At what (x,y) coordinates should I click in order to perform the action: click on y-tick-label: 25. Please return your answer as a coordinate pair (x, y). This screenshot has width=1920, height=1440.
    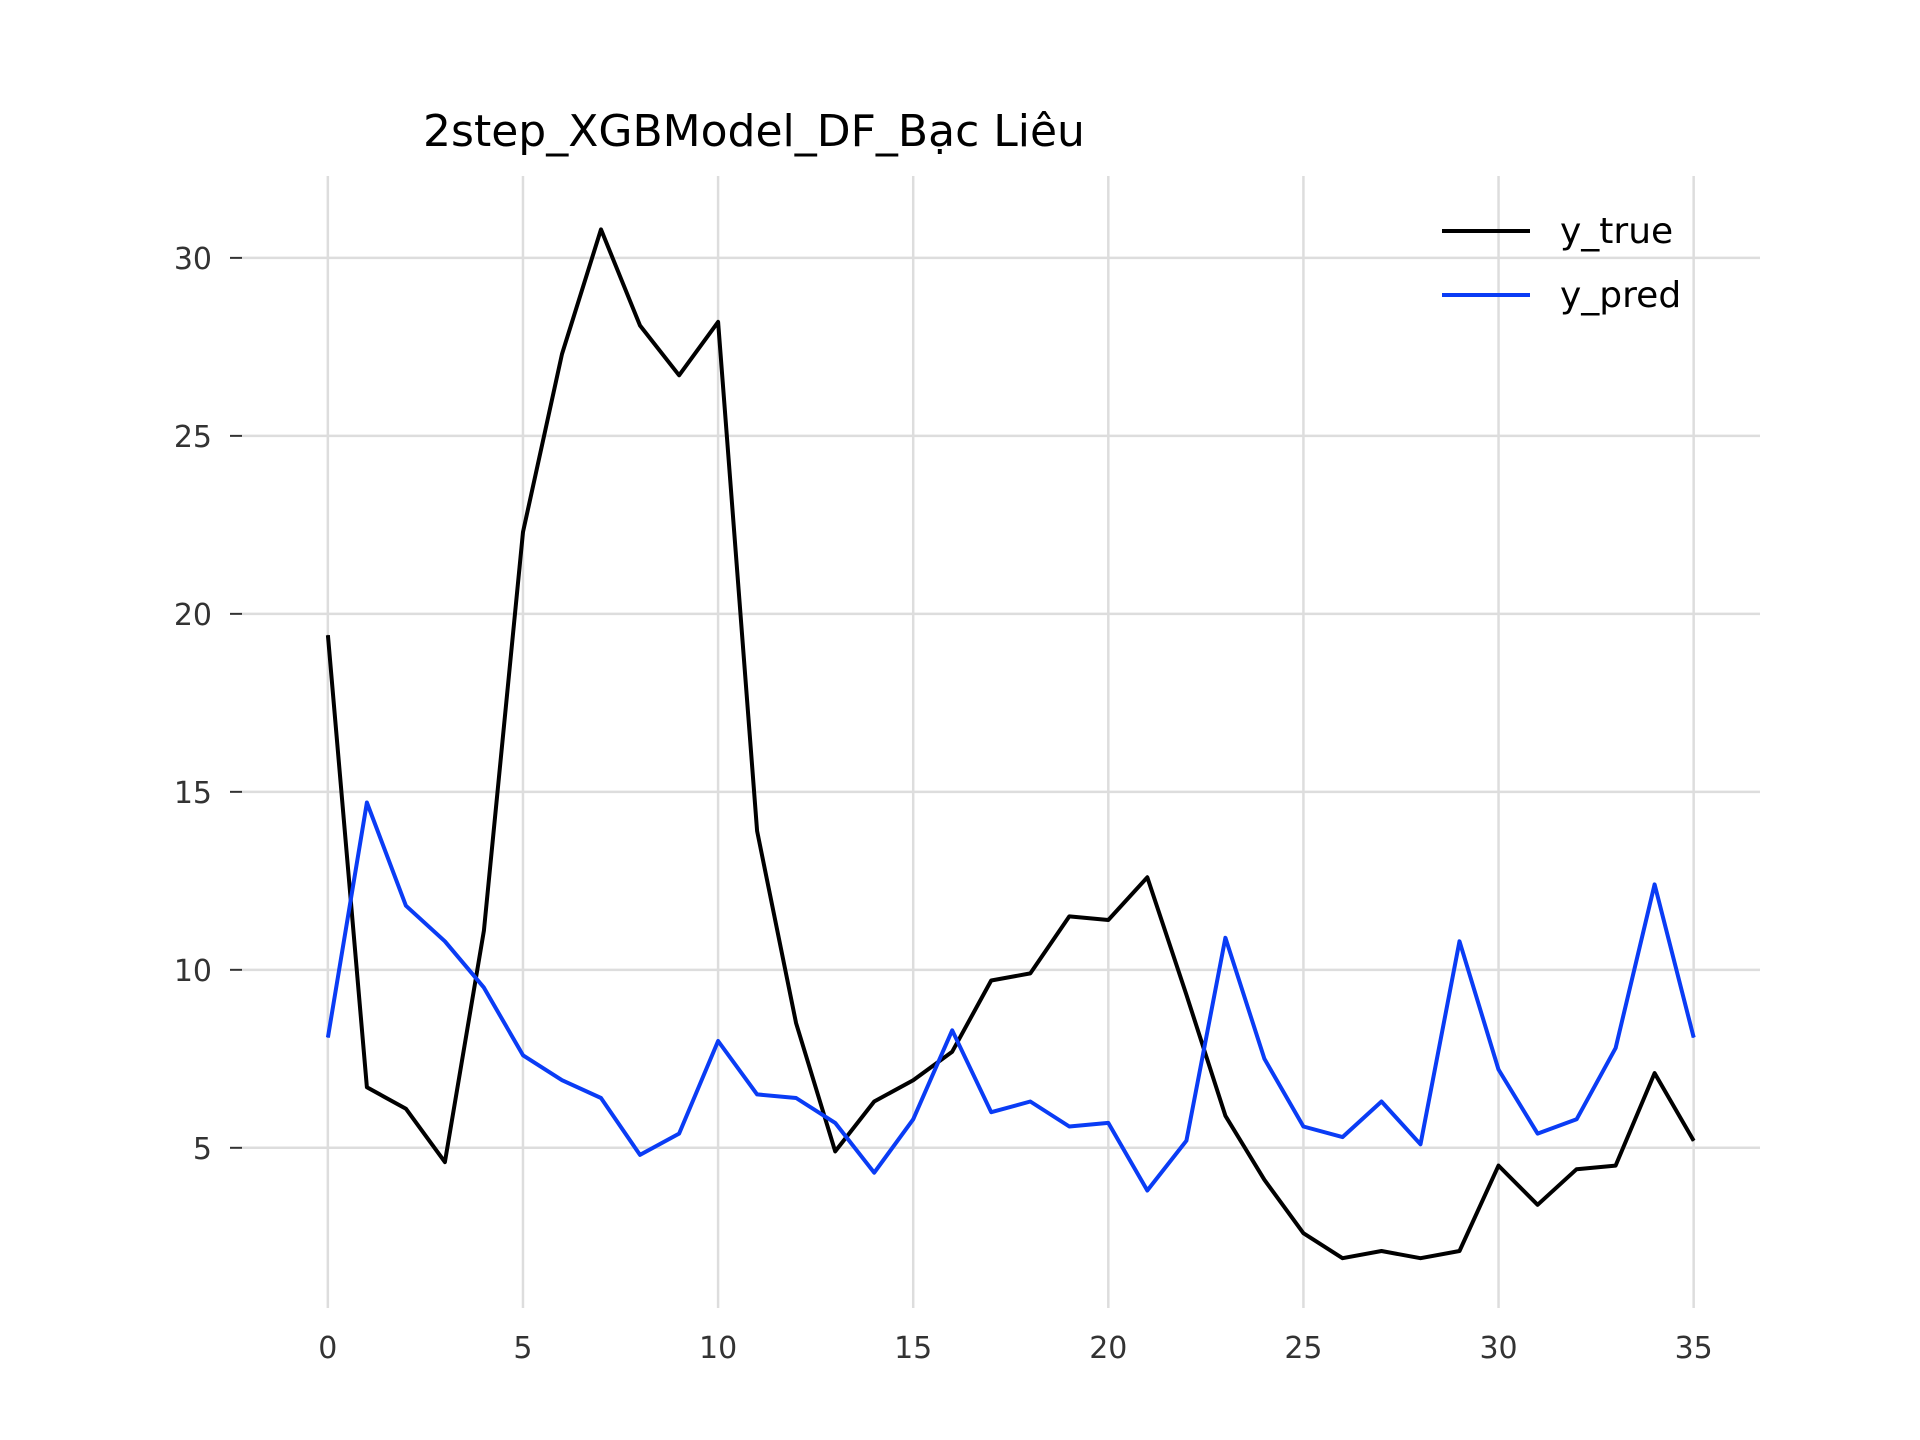
    Looking at the image, I should click on (193, 437).